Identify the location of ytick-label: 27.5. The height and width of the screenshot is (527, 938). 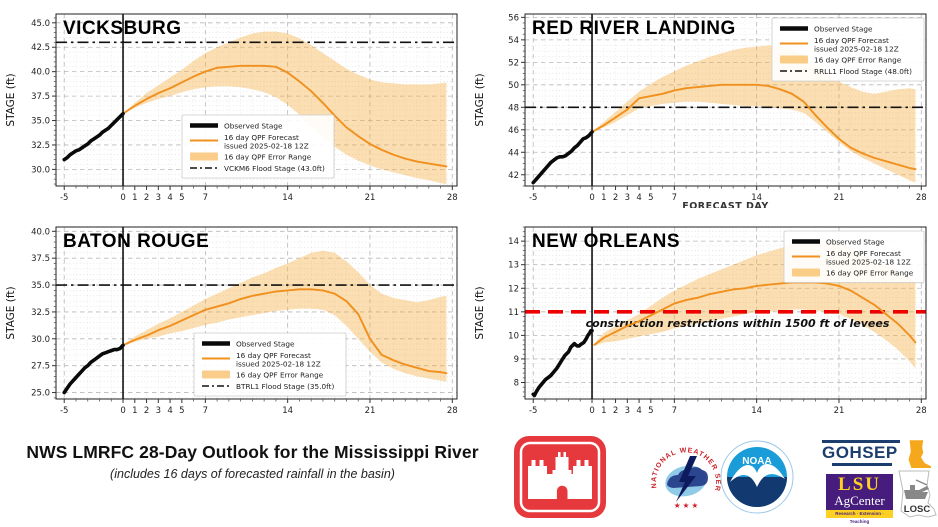
(40, 367).